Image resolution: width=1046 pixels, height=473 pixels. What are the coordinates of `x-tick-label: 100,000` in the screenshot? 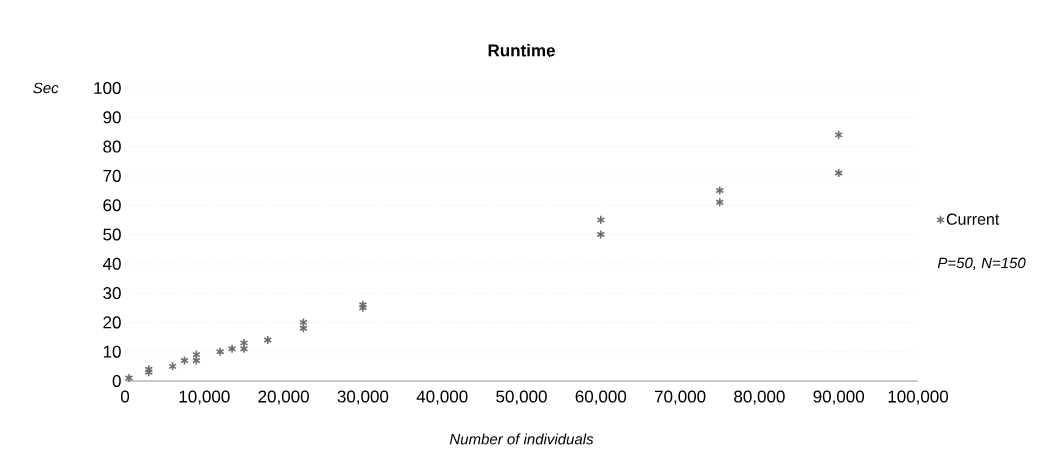 It's located at (918, 397).